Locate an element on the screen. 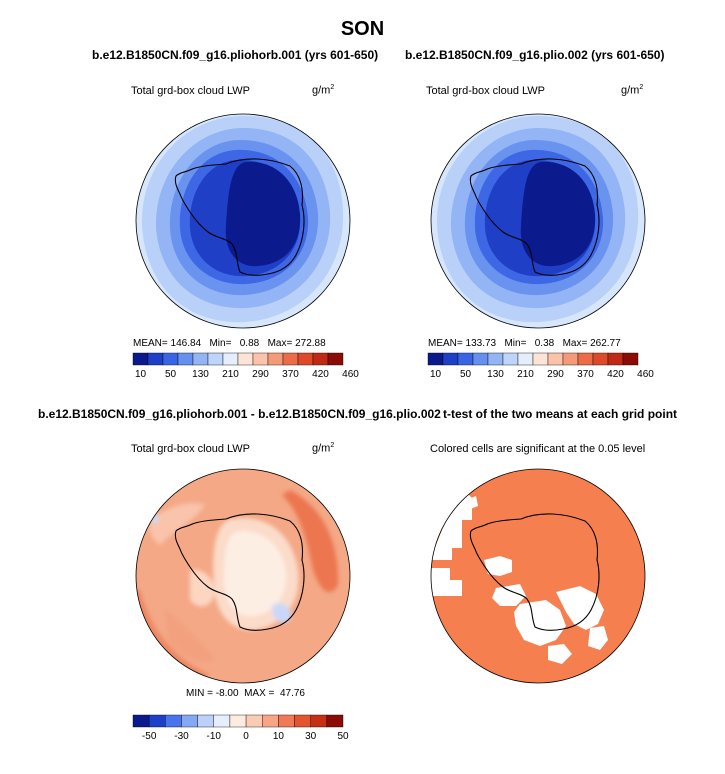  panel-2-colorbar: 10 50 130 210 290 370 420 460 is located at coordinates (540, 366).